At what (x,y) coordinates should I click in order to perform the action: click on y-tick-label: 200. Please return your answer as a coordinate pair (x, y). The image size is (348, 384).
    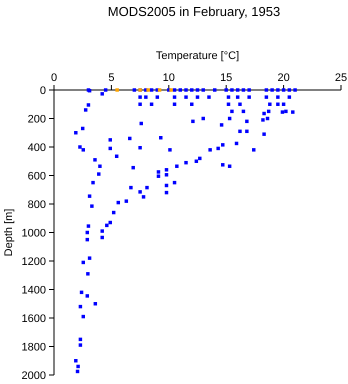
    Looking at the image, I should click on (37, 119).